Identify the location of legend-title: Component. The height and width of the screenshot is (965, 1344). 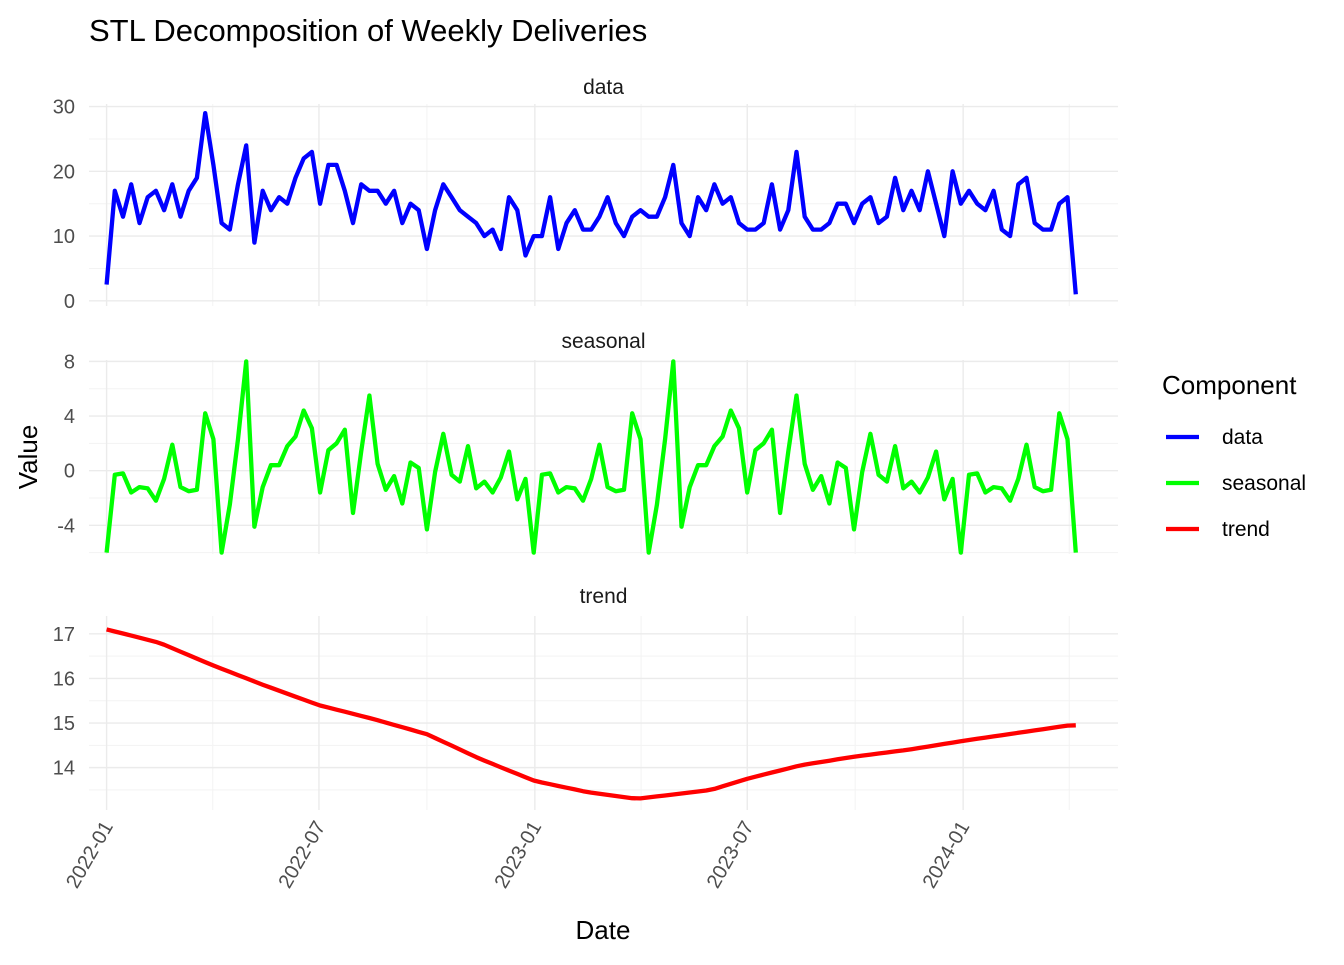
(1229, 385).